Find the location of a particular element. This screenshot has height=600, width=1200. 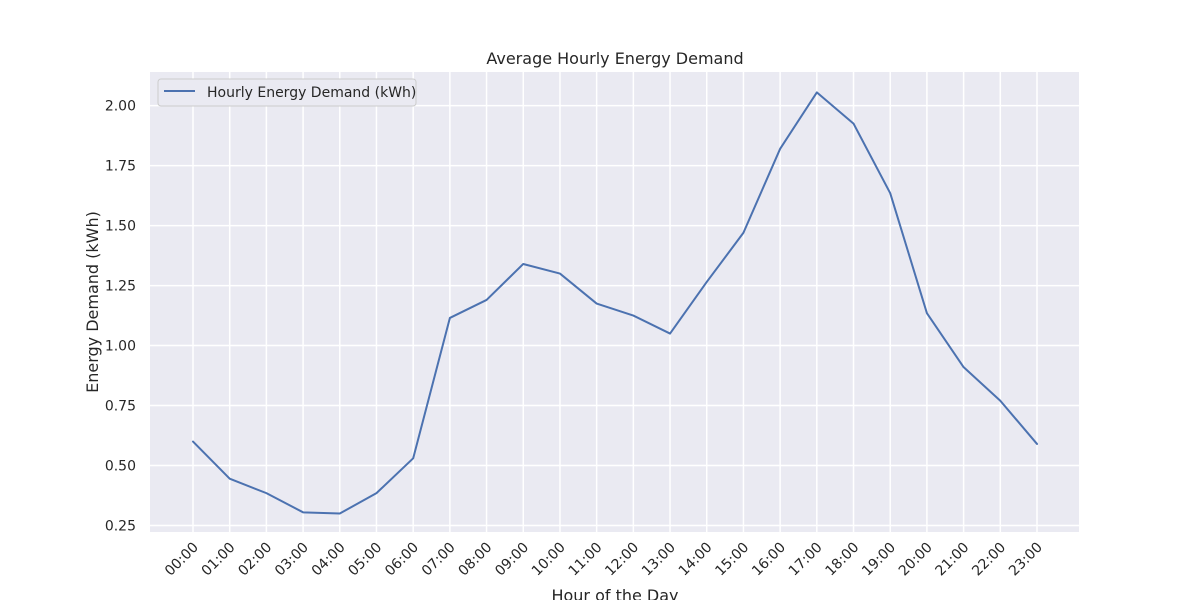

y-tick-label: 1.50 is located at coordinates (120, 227).